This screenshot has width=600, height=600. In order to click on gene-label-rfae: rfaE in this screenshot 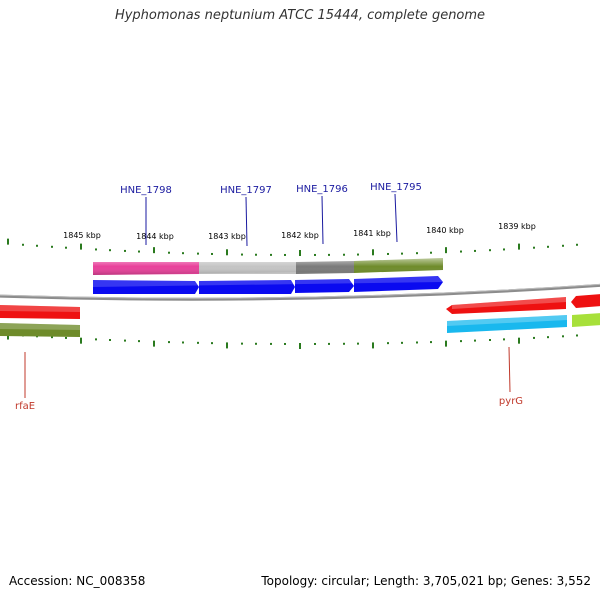, I will do `click(25, 406)`.